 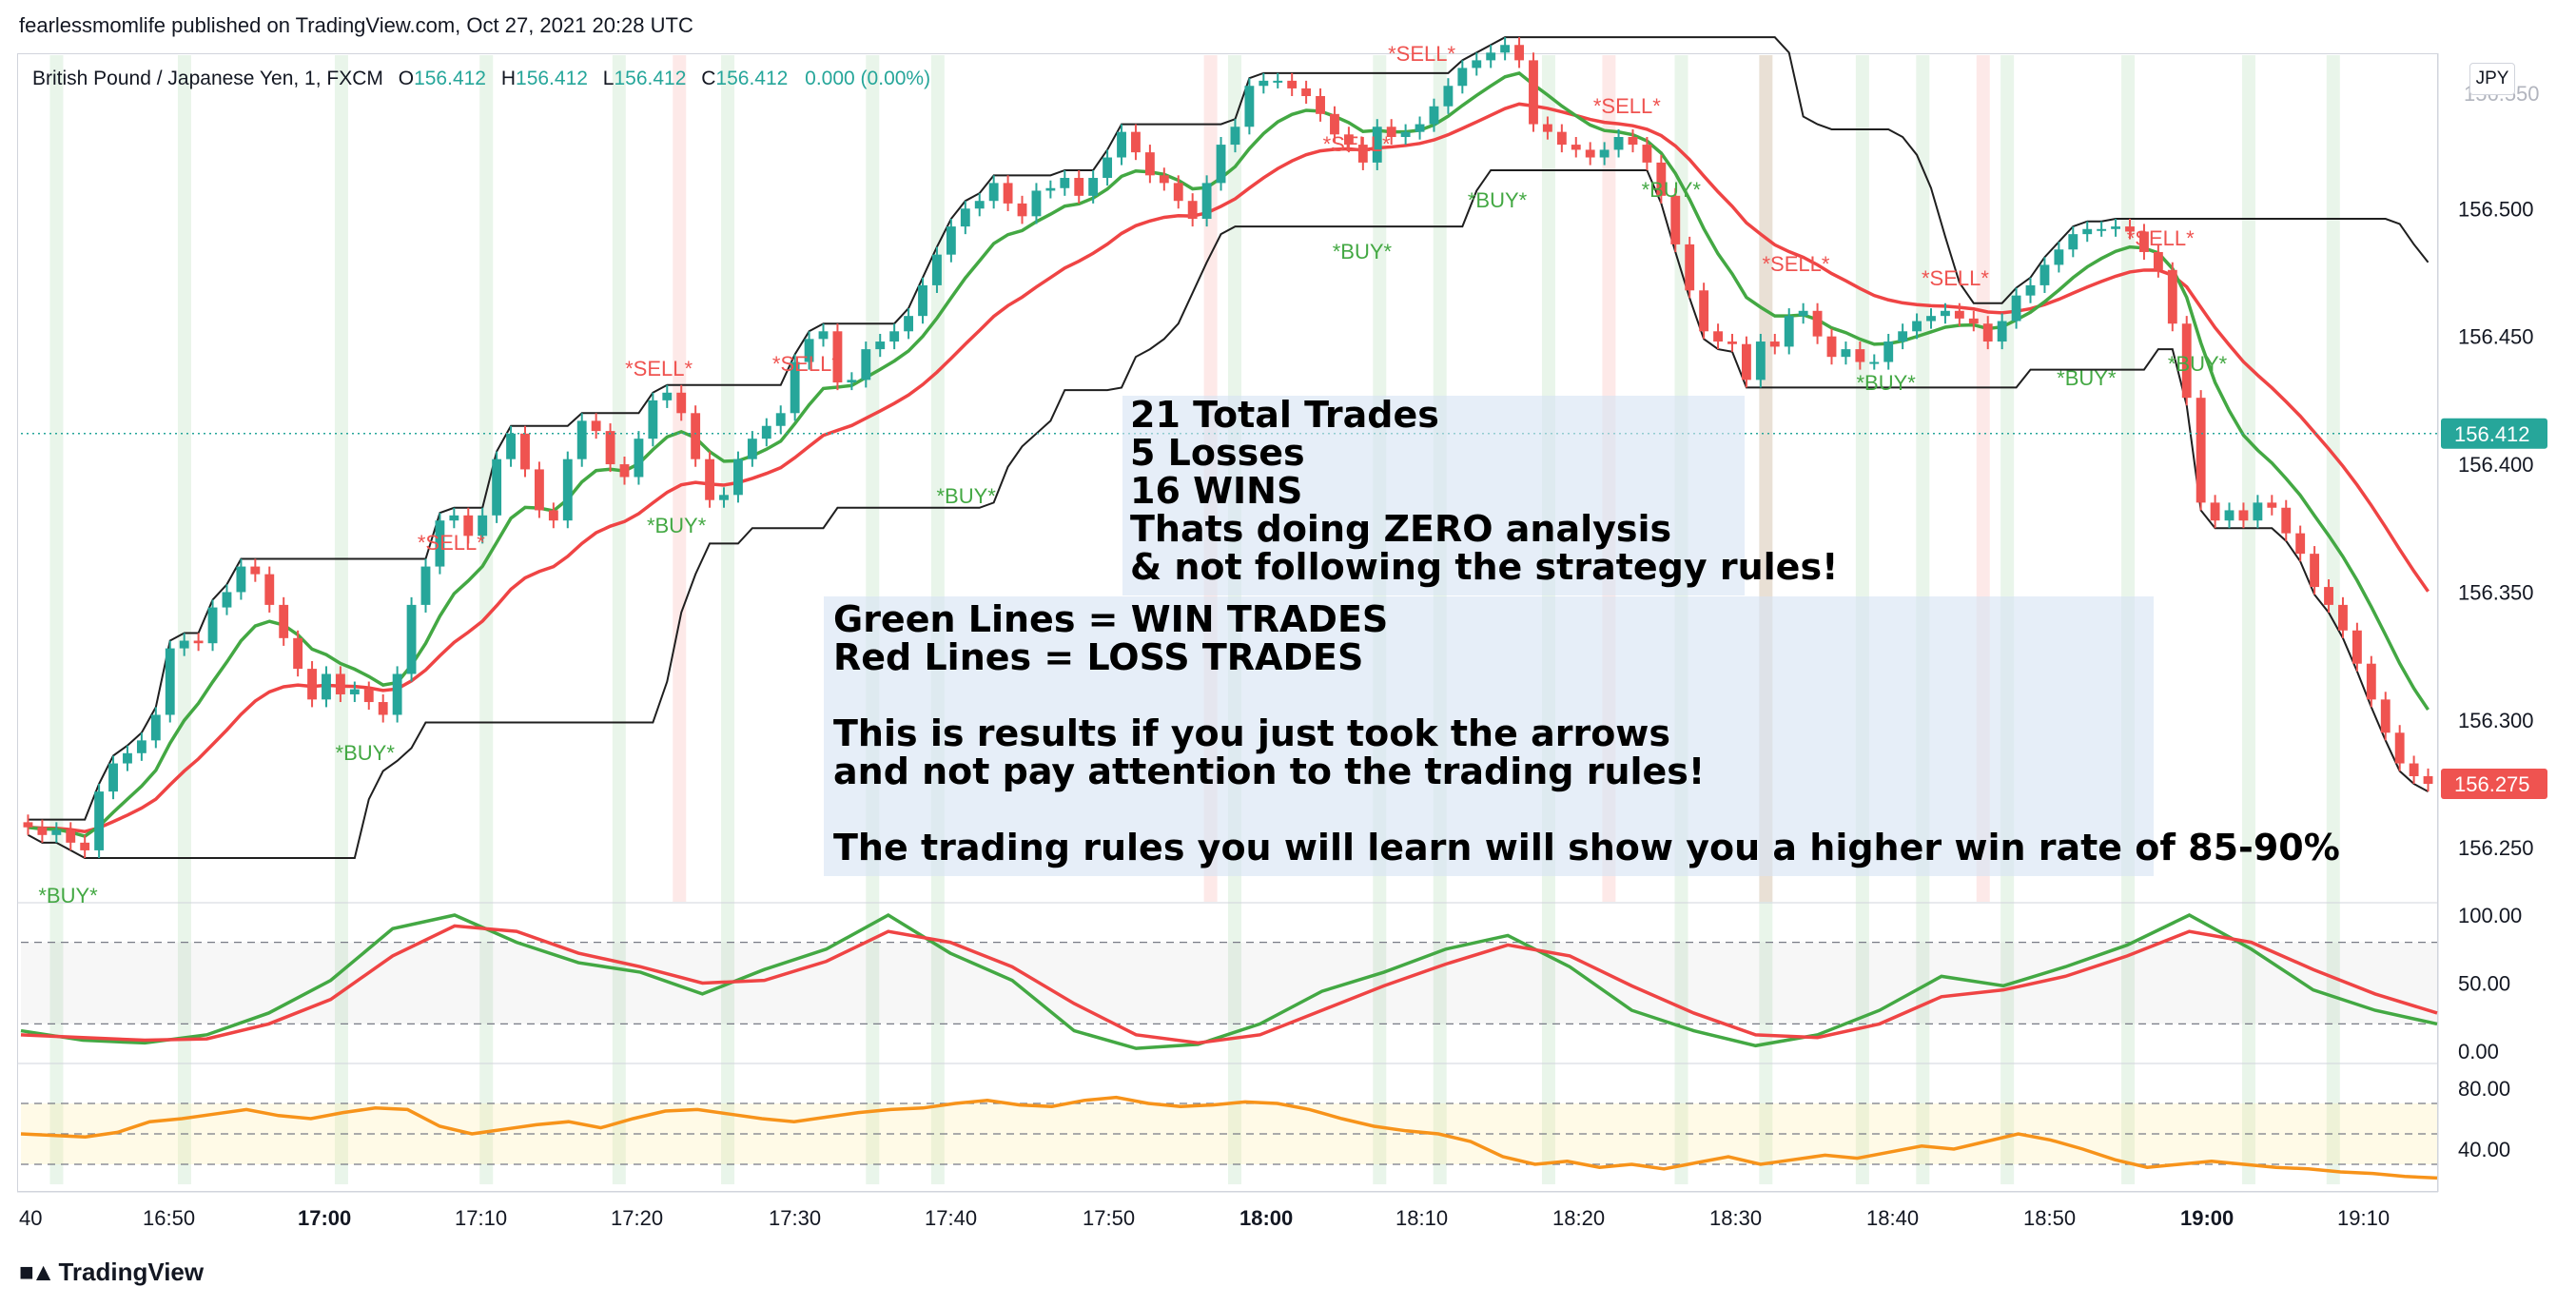 What do you see at coordinates (868, 78) in the screenshot?
I see `change-value: 0.000 (0.00%)` at bounding box center [868, 78].